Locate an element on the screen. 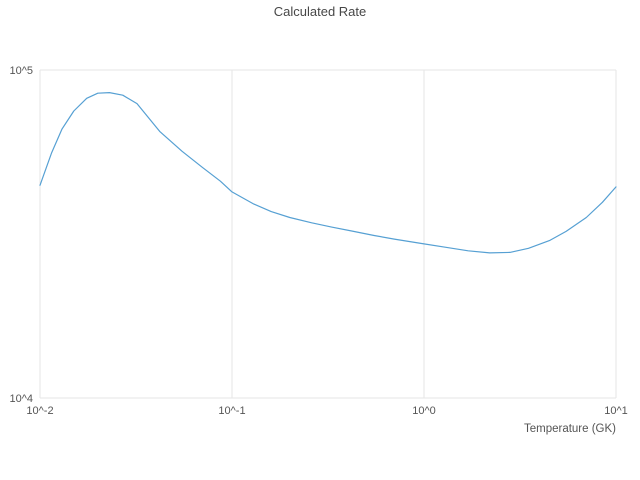 This screenshot has height=480, width=640. x-axis-label: Temperature (GK) is located at coordinates (569, 429).